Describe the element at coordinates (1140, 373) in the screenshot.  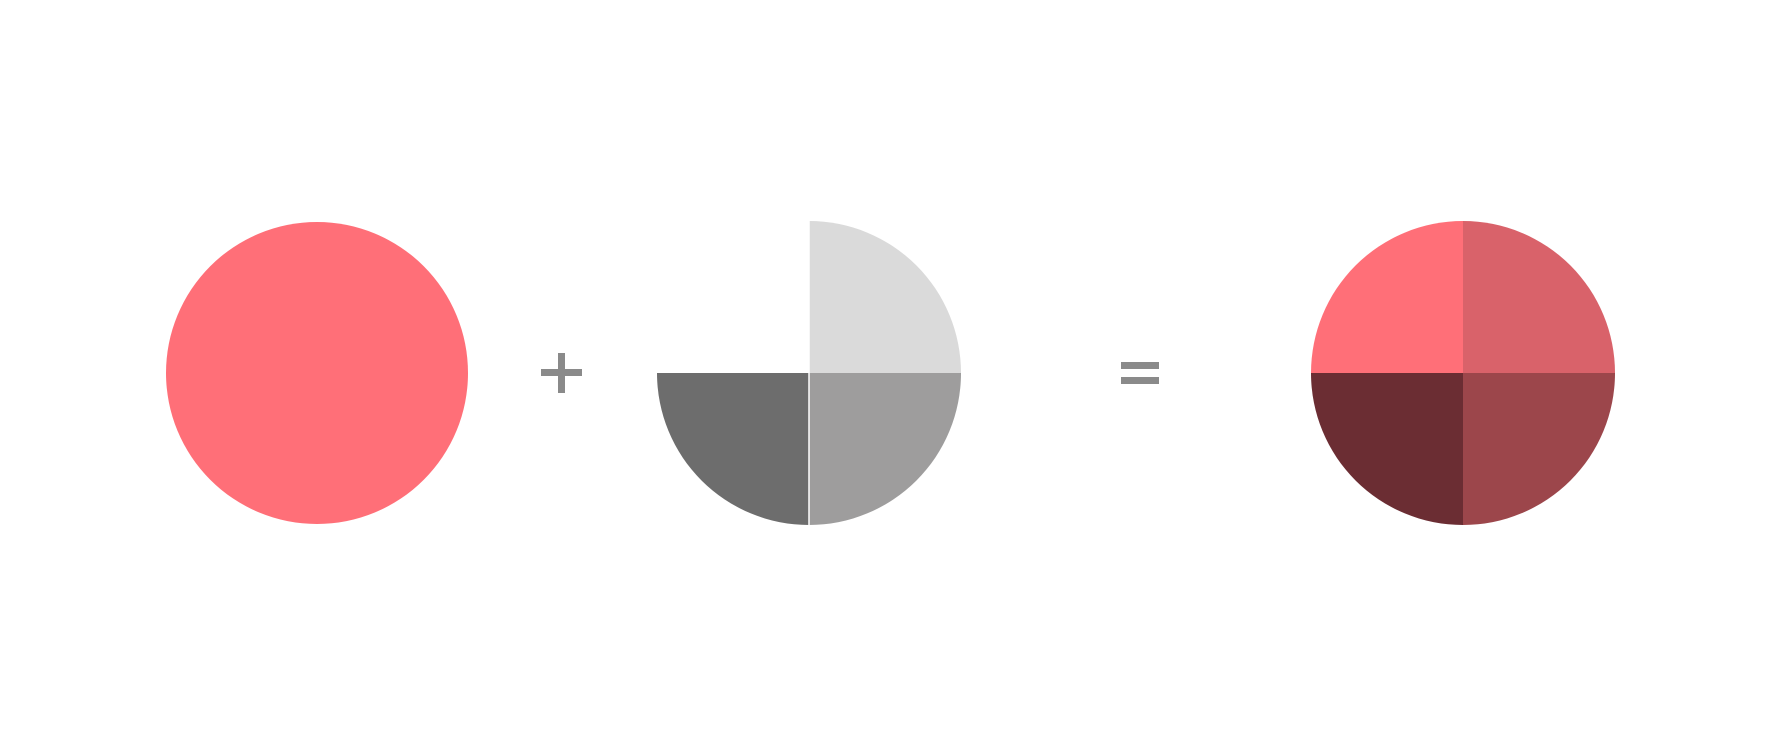
I see `equals-icon` at that location.